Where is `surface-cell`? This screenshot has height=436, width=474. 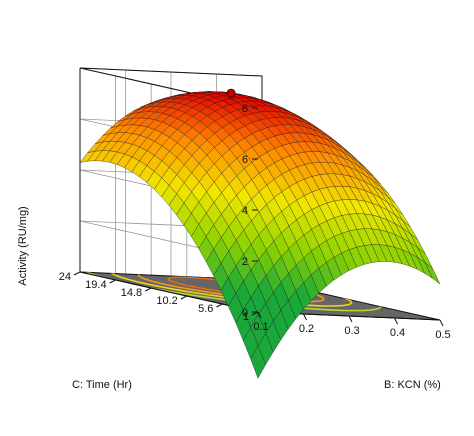
surface-cell is located at coordinates (432, 273).